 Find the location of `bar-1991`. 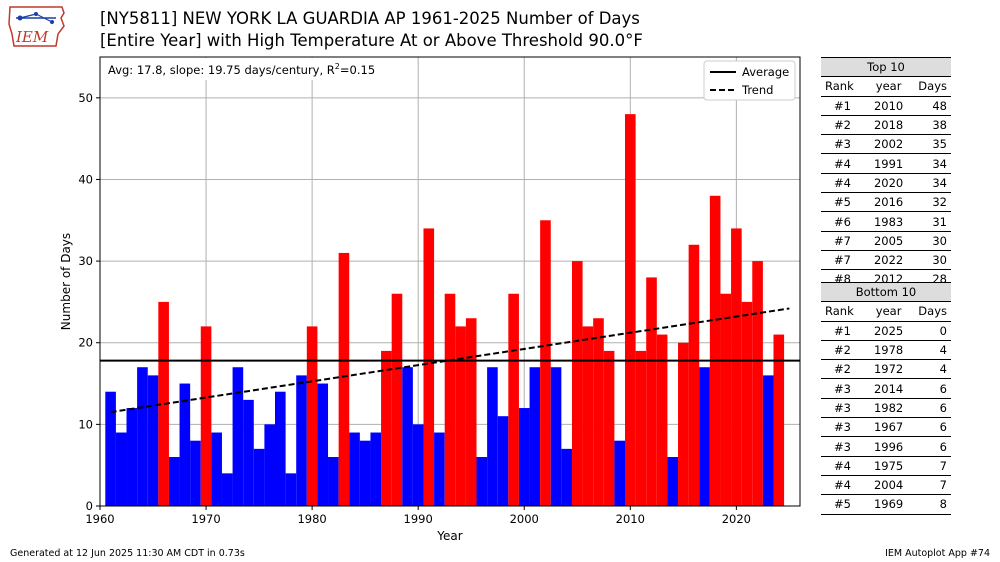

bar-1991 is located at coordinates (429, 367).